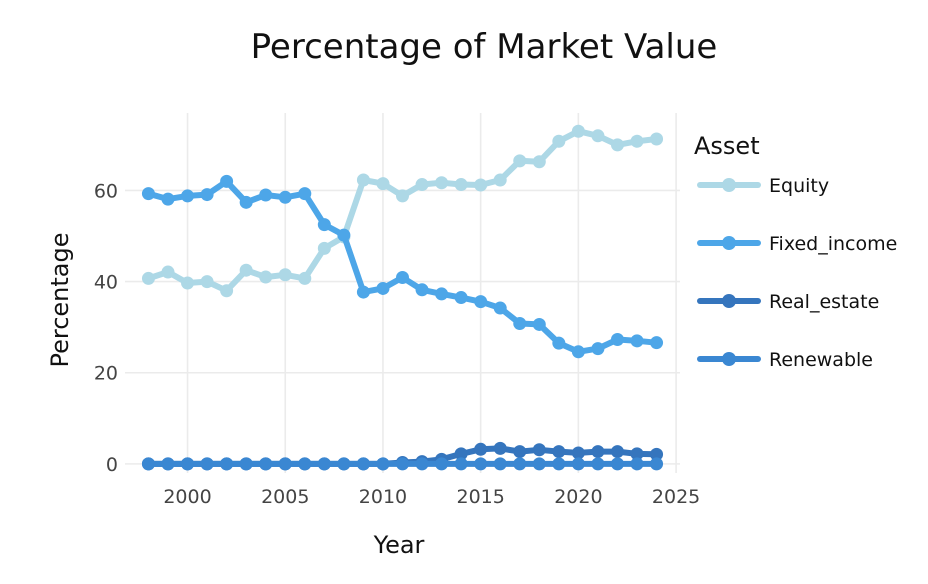 The width and height of the screenshot is (928, 584). Describe the element at coordinates (676, 497) in the screenshot. I see `x-tick-label: 2025` at that location.